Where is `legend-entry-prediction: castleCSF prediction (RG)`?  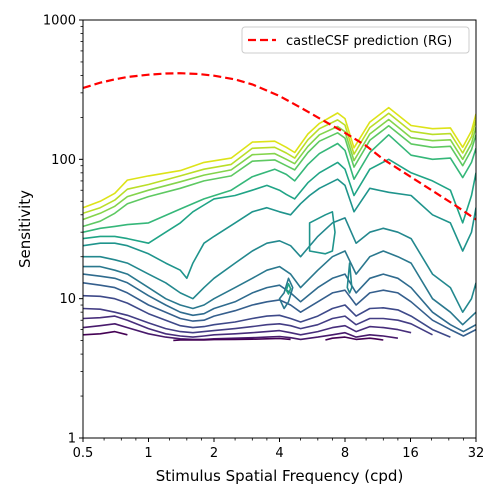 legend-entry-prediction: castleCSF prediction (RG) is located at coordinates (369, 41).